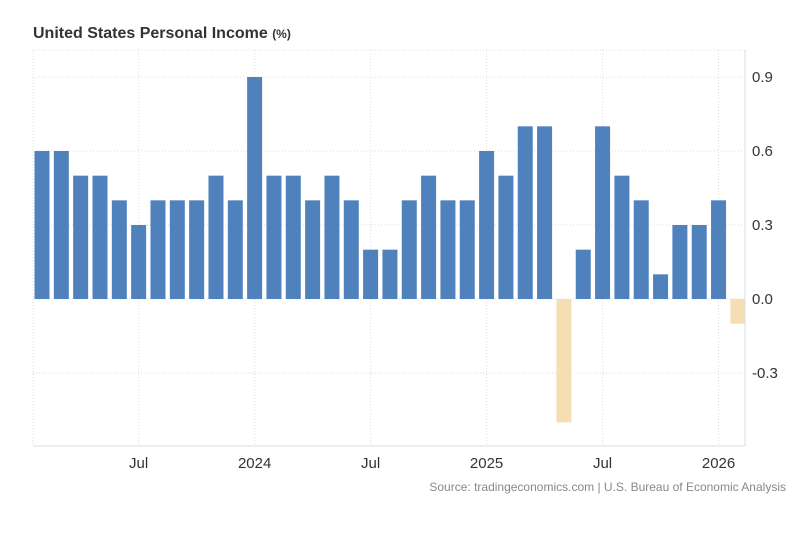  What do you see at coordinates (254, 463) in the screenshot?
I see `x-tick-label: 2024` at bounding box center [254, 463].